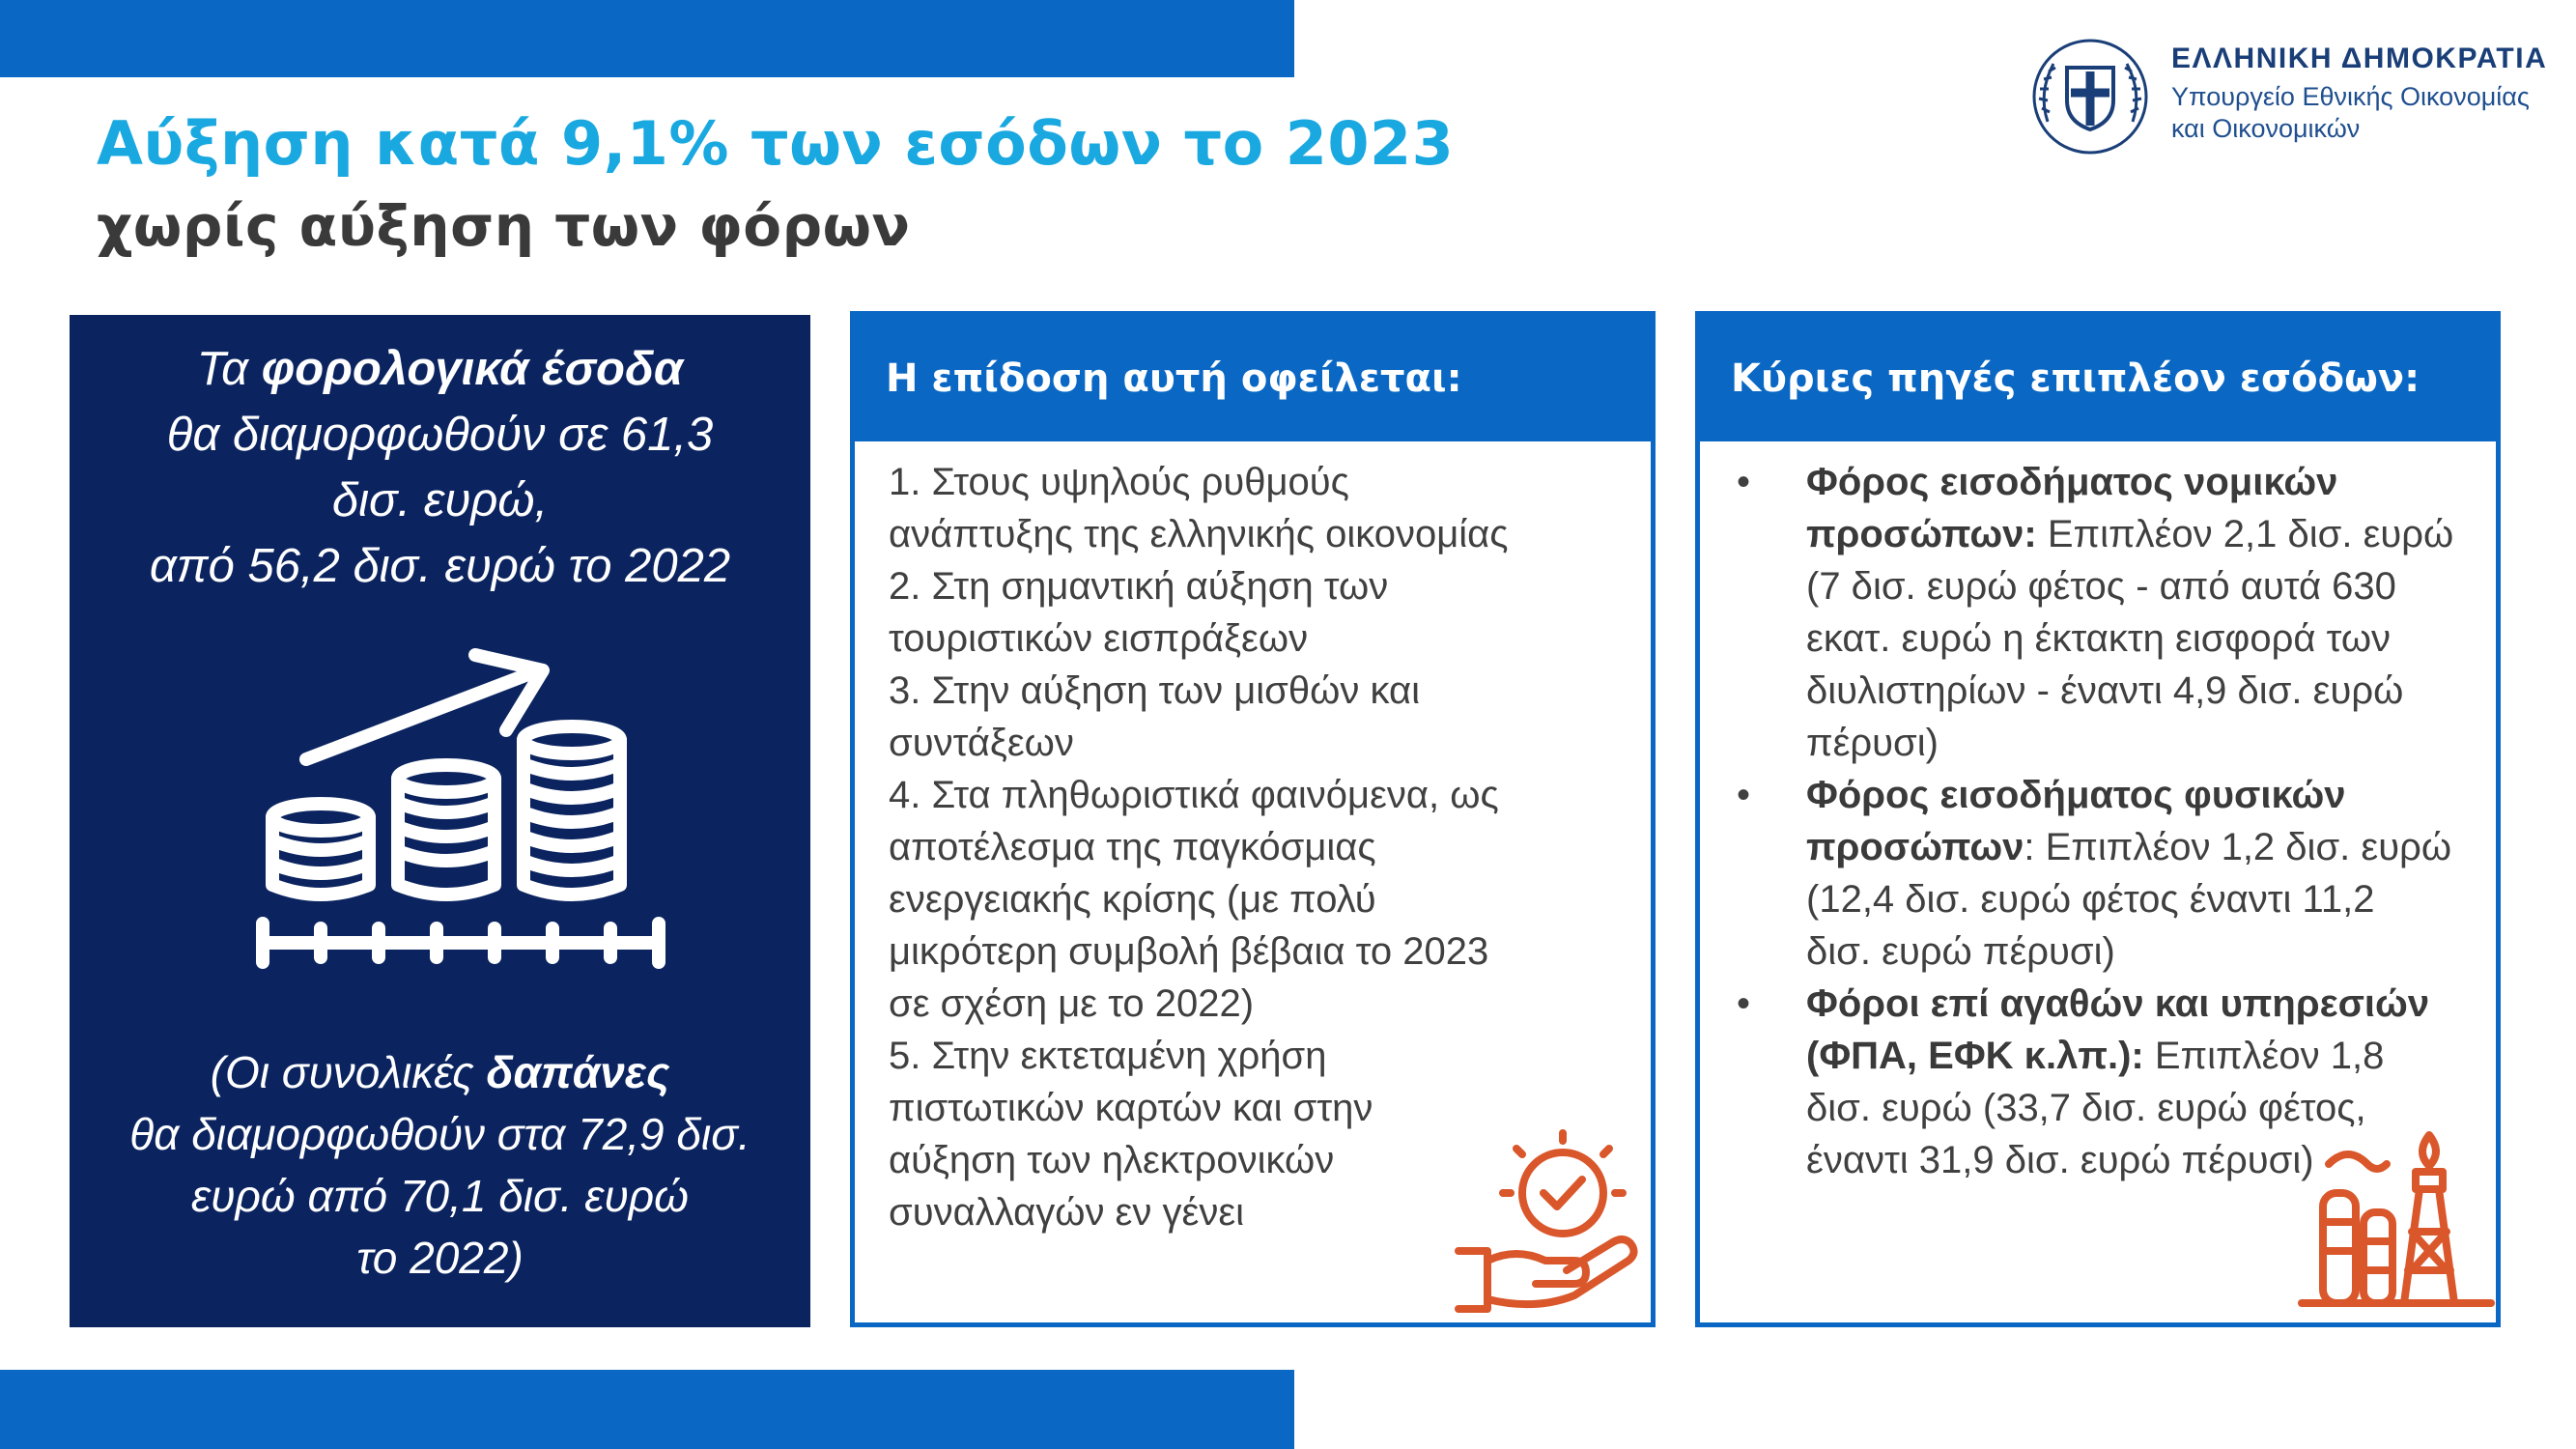 Image resolution: width=2576 pixels, height=1449 pixels. I want to click on list-item-line: 5. Στην εκτεταμένη χρήση, so click(1108, 1056).